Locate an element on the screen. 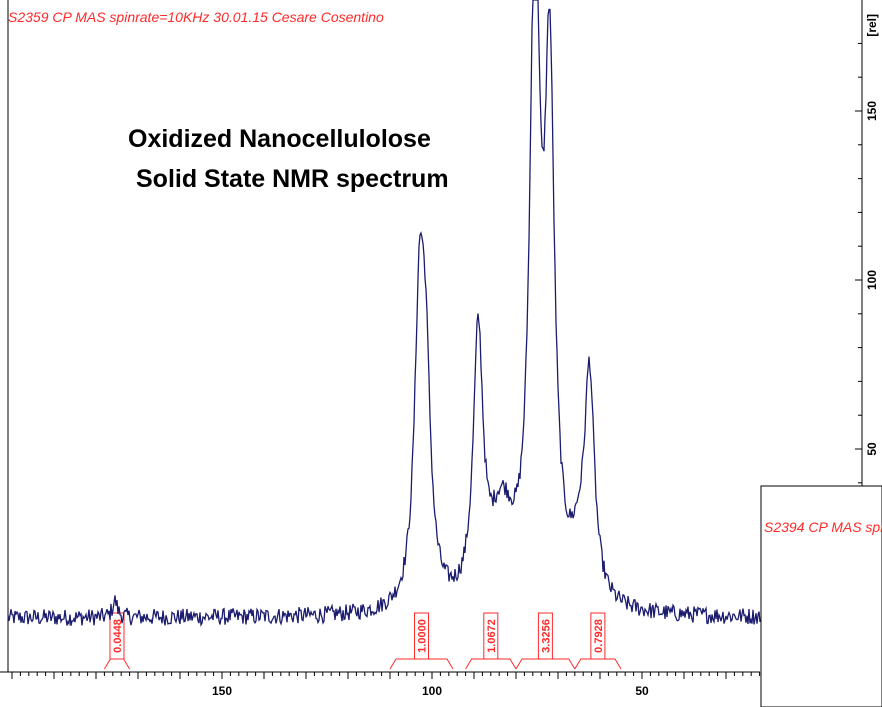 The height and width of the screenshot is (707, 882). integral-value: 1.0672 is located at coordinates (492, 636).